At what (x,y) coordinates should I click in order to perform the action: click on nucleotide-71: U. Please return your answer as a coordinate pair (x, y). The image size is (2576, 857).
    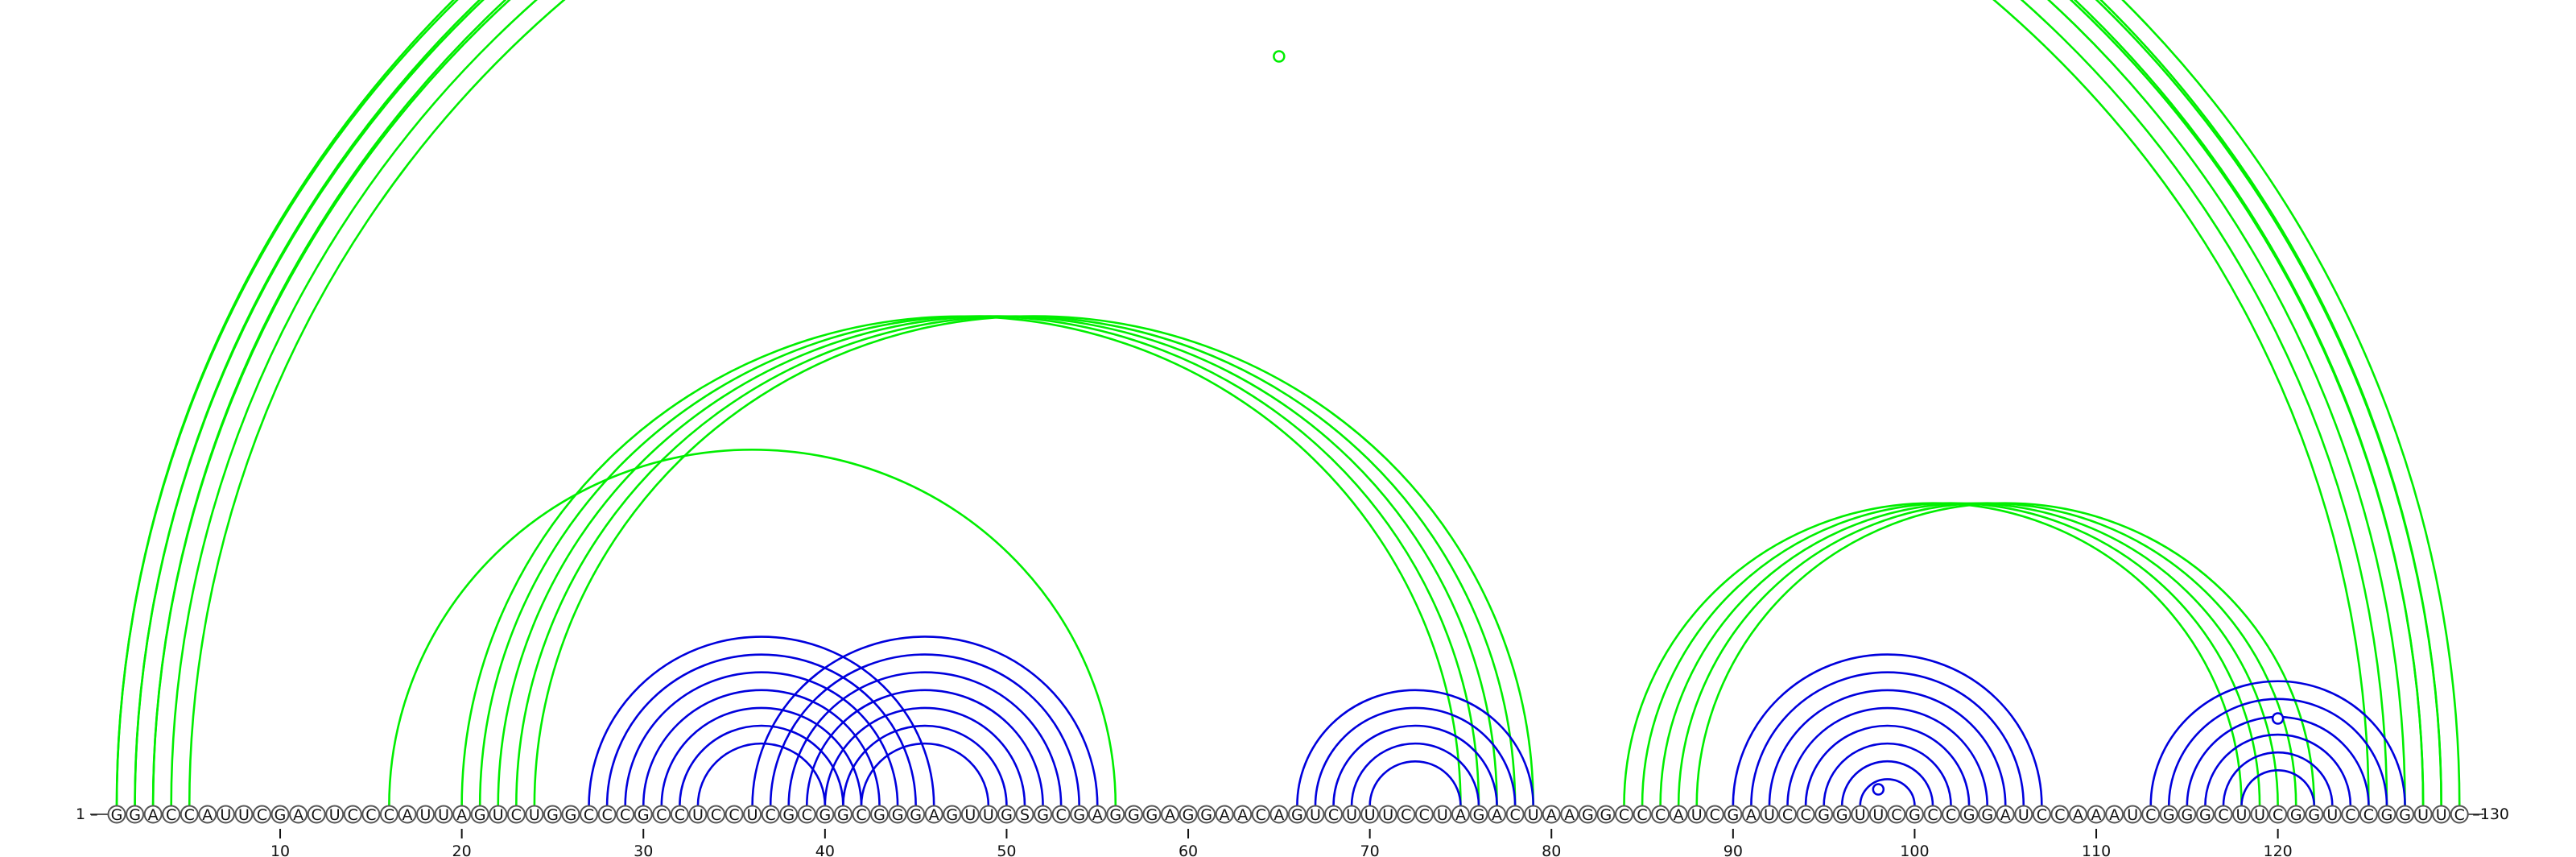
    Looking at the image, I should click on (1387, 814).